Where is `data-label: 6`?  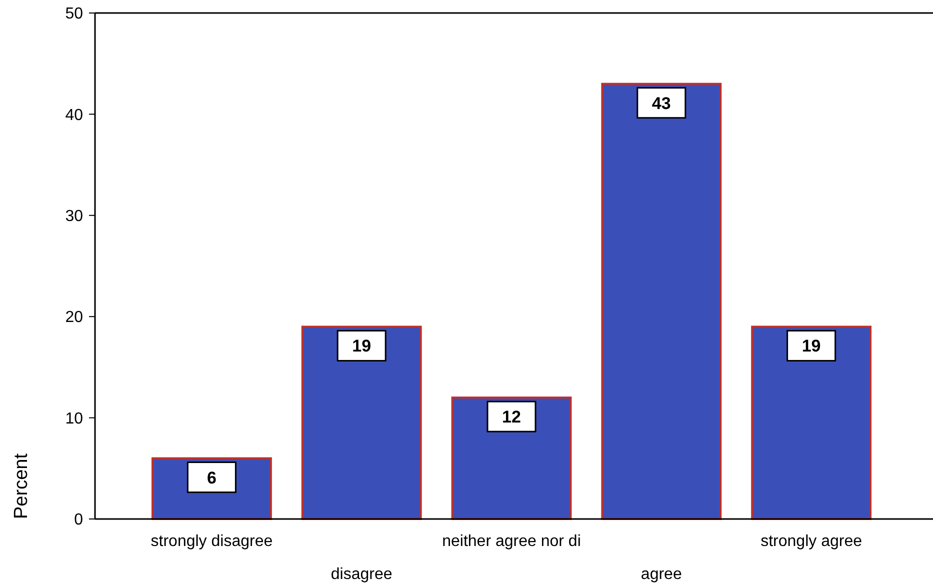
data-label: 6 is located at coordinates (211, 478).